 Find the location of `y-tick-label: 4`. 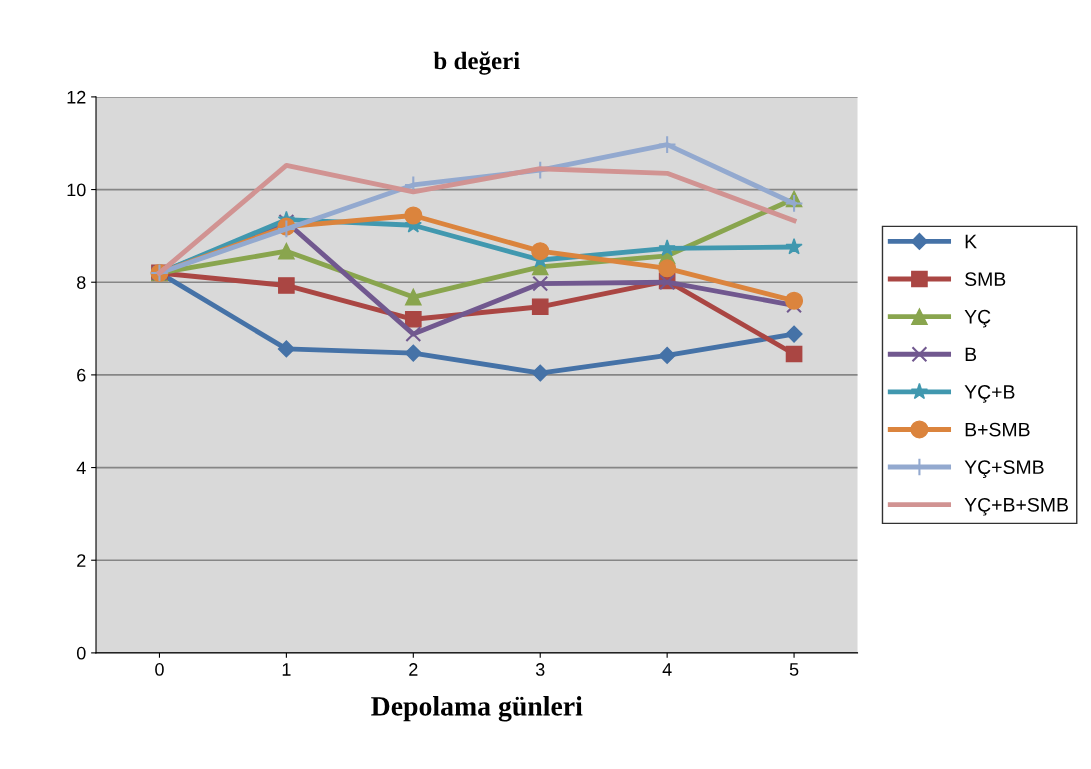

y-tick-label: 4 is located at coordinates (81, 468).